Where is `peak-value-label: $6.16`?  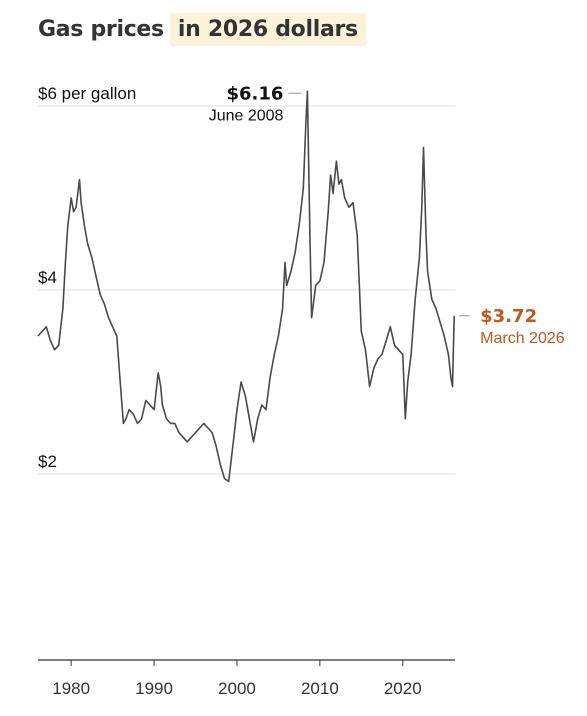
peak-value-label: $6.16 is located at coordinates (254, 93).